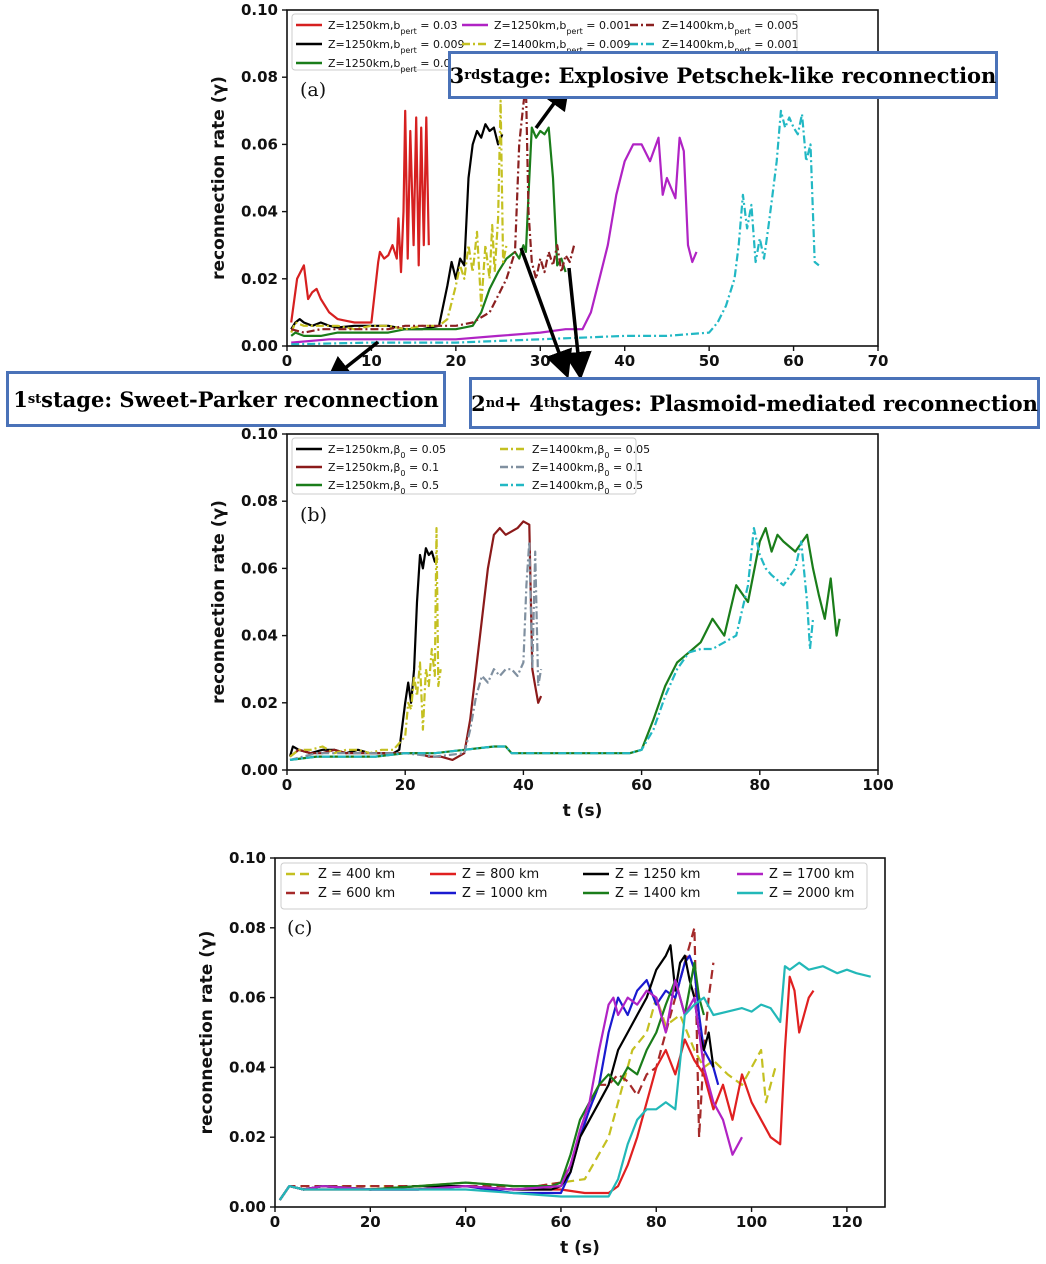 The height and width of the screenshot is (1264, 1046). Describe the element at coordinates (313, 90) in the screenshot. I see `panel-label: (a)` at that location.